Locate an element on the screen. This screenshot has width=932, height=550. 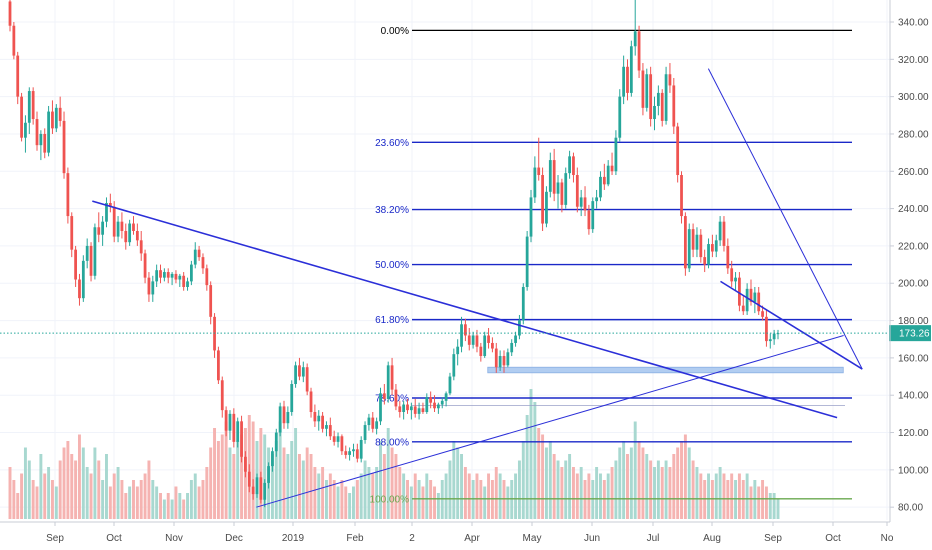
x-axis-tick-label: Dec is located at coordinates (234, 538).